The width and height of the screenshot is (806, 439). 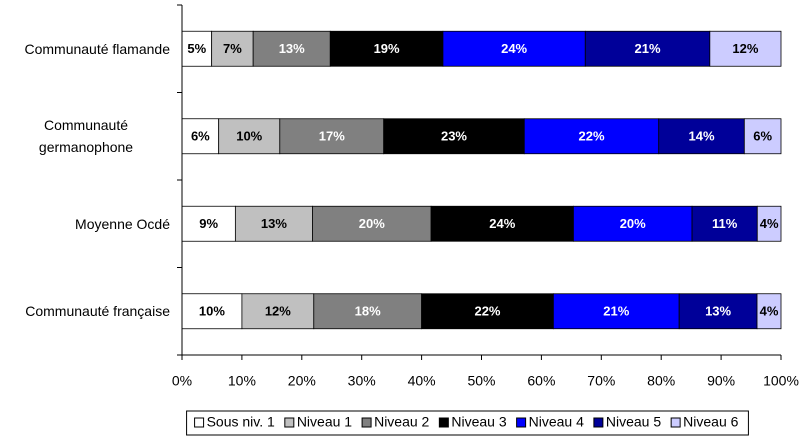 What do you see at coordinates (97, 311) in the screenshot?
I see `category-label-text: Communauté française` at bounding box center [97, 311].